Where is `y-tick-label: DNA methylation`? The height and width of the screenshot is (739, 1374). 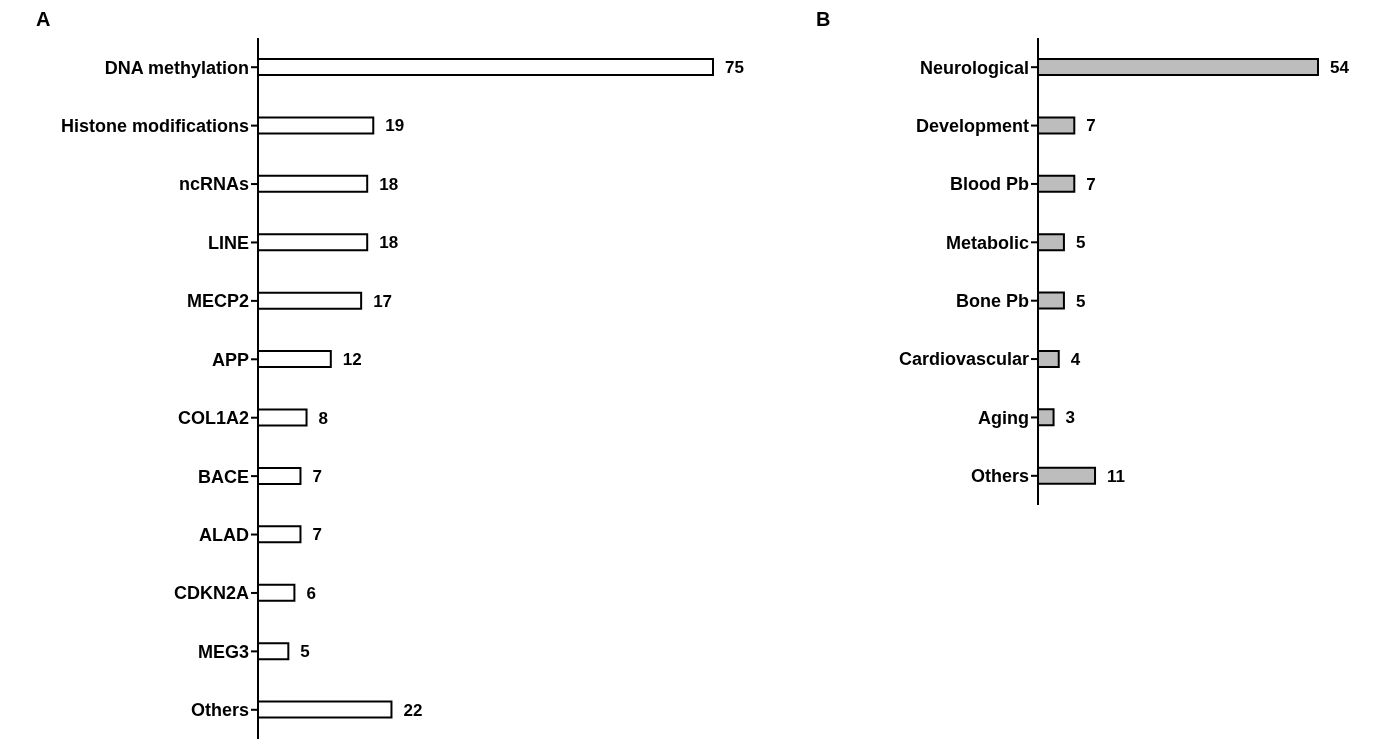
y-tick-label: DNA methylation is located at coordinates (176, 67).